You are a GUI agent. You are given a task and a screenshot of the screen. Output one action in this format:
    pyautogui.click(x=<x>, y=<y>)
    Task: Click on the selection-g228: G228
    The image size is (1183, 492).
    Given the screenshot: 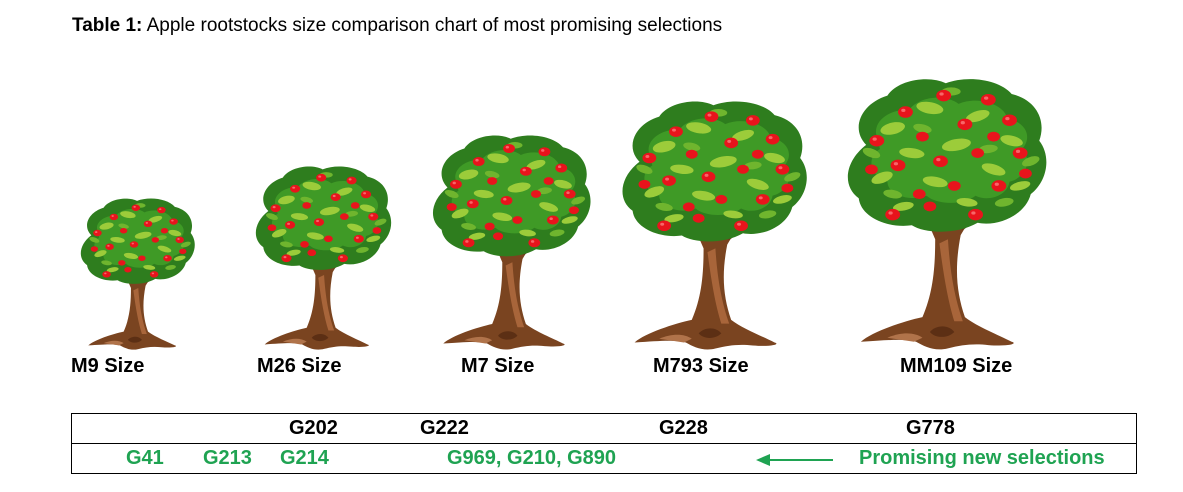 What is the action you would take?
    pyautogui.click(x=683, y=428)
    